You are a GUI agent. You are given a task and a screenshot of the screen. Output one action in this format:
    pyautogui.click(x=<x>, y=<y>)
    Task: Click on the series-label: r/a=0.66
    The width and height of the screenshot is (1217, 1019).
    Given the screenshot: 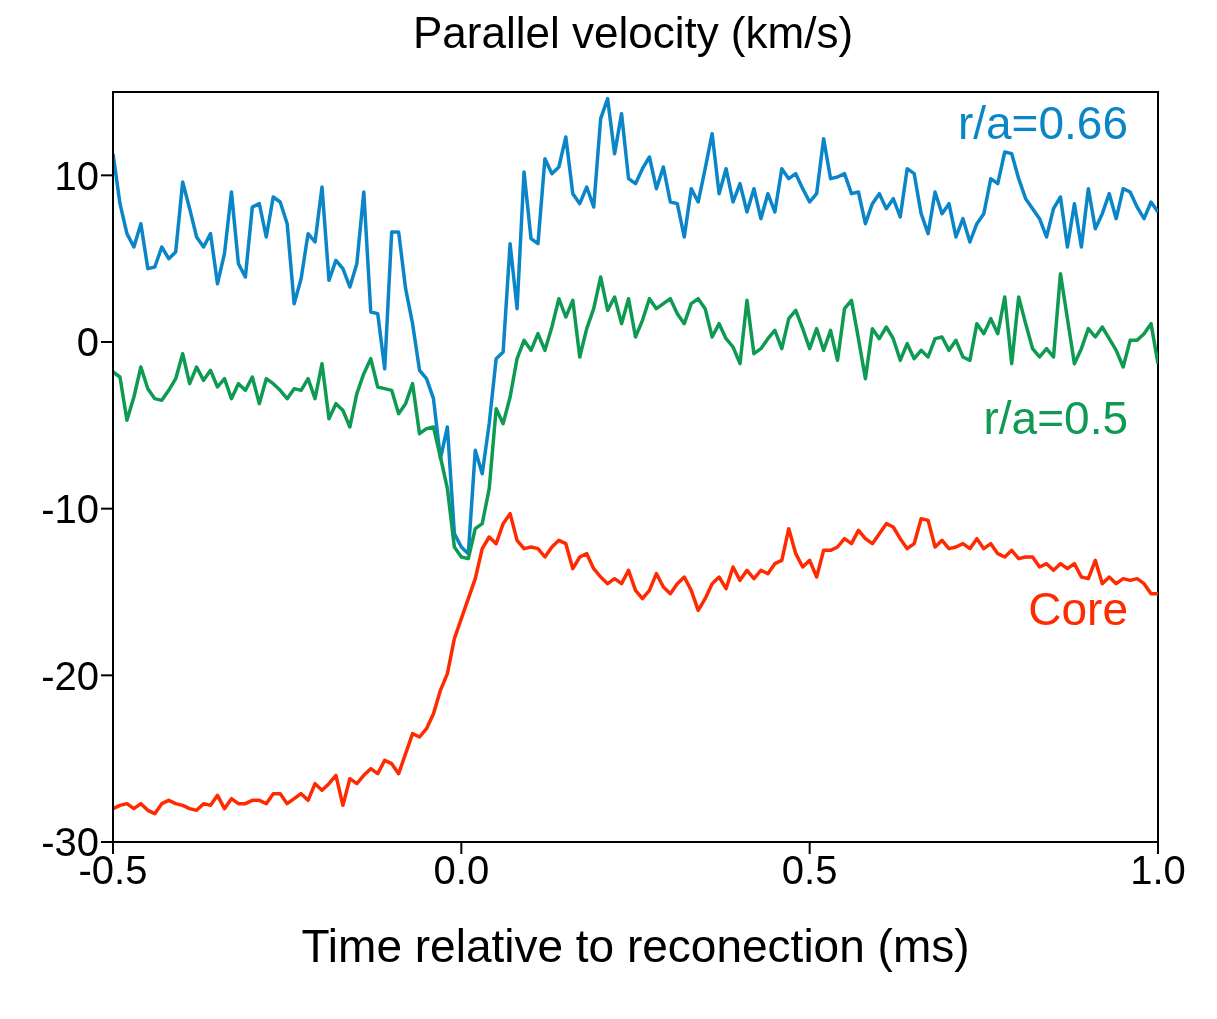 What is the action you would take?
    pyautogui.click(x=1042, y=122)
    